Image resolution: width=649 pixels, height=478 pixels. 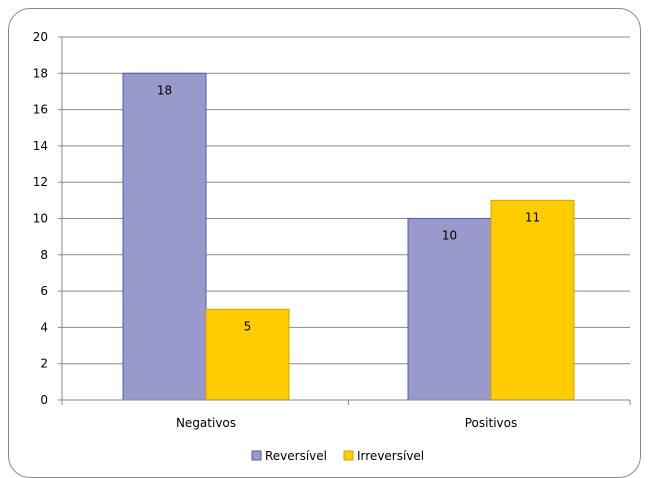 What do you see at coordinates (346, 423) in the screenshot?
I see `x-category-labels: Negativos Positivos` at bounding box center [346, 423].